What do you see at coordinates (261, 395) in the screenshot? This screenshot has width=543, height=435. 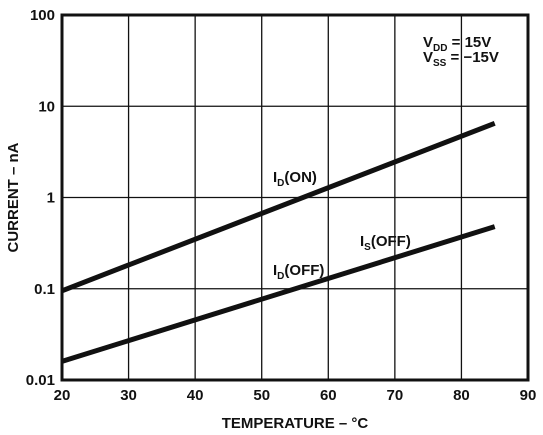 I see `x-tick-label: 50` at bounding box center [261, 395].